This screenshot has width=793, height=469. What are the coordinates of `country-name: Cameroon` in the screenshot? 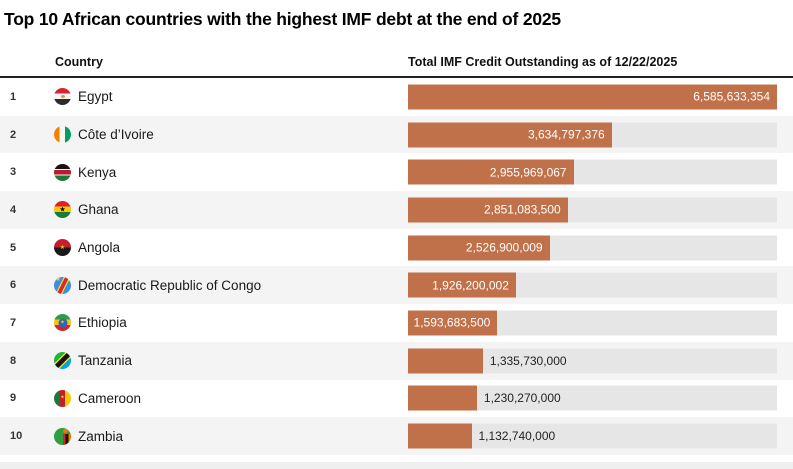 It's located at (110, 398).